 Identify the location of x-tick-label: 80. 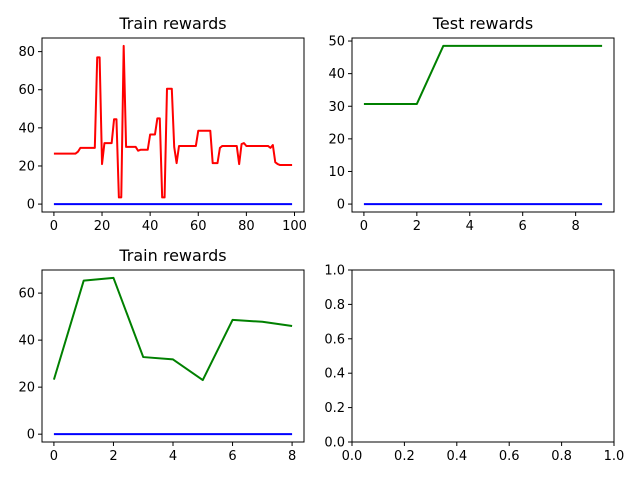
(246, 226).